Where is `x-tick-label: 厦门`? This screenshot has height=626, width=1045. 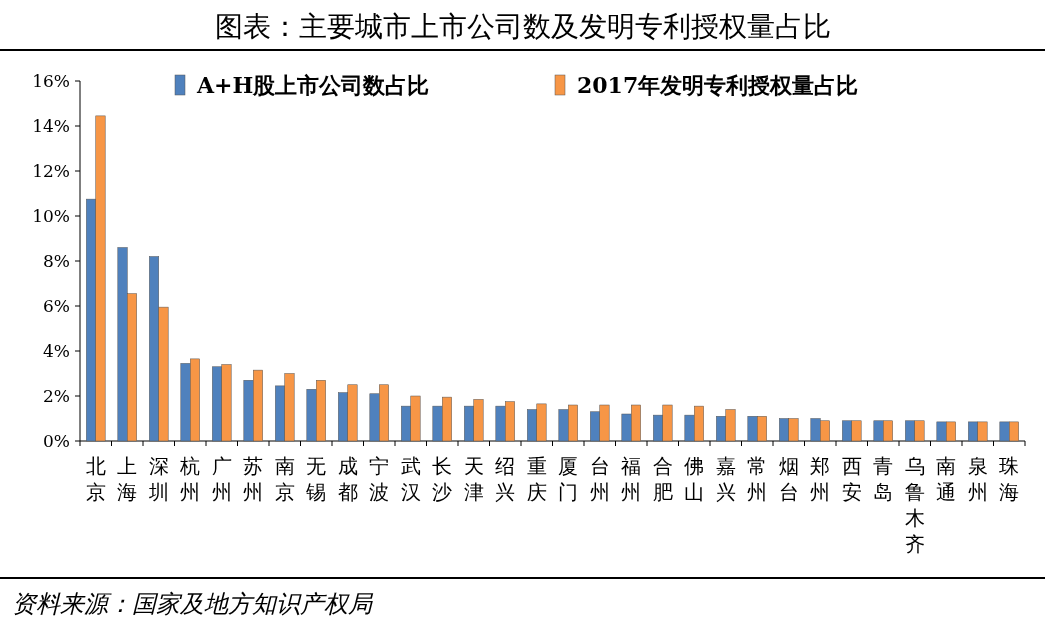 x-tick-label: 厦门 is located at coordinates (568, 479).